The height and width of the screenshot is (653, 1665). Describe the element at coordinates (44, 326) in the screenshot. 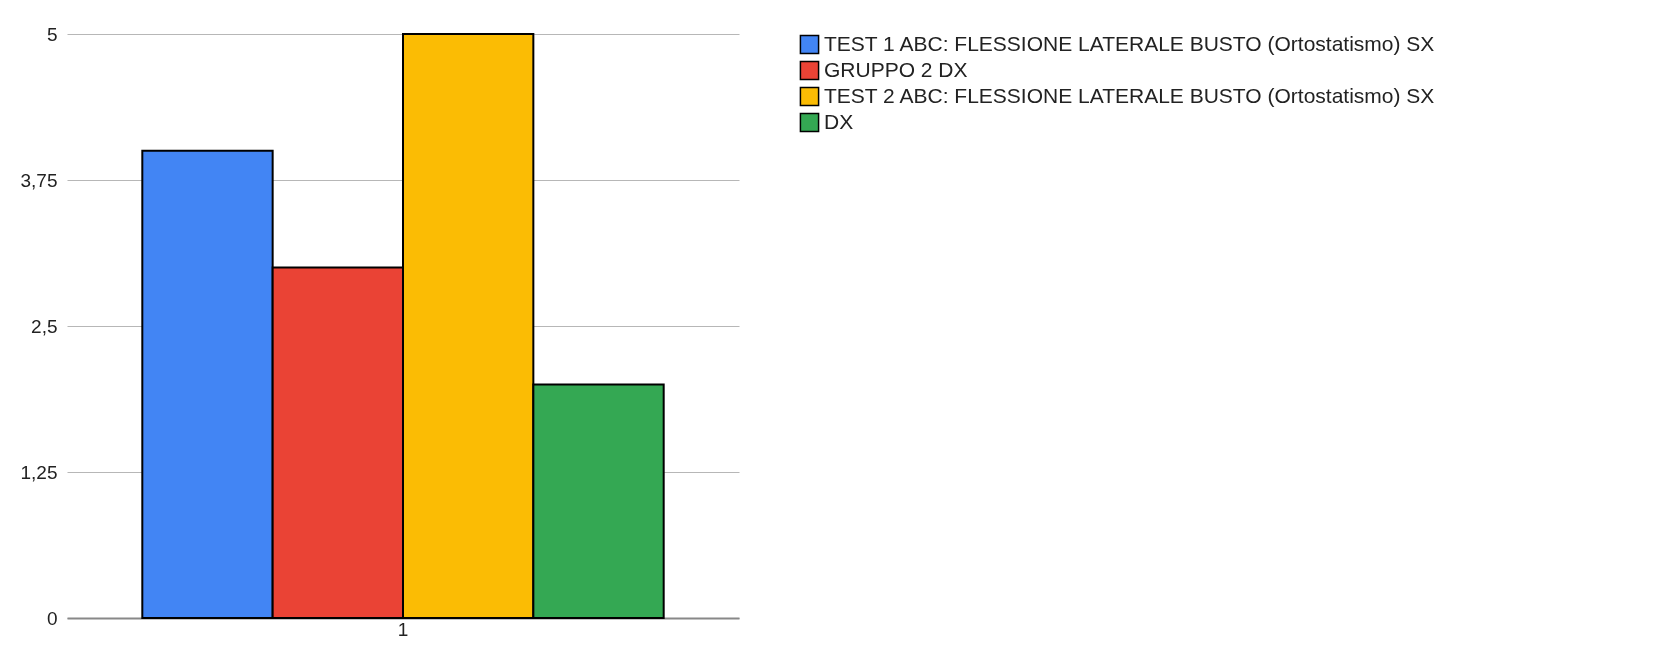

I see `y-tick-label: 2,5` at that location.